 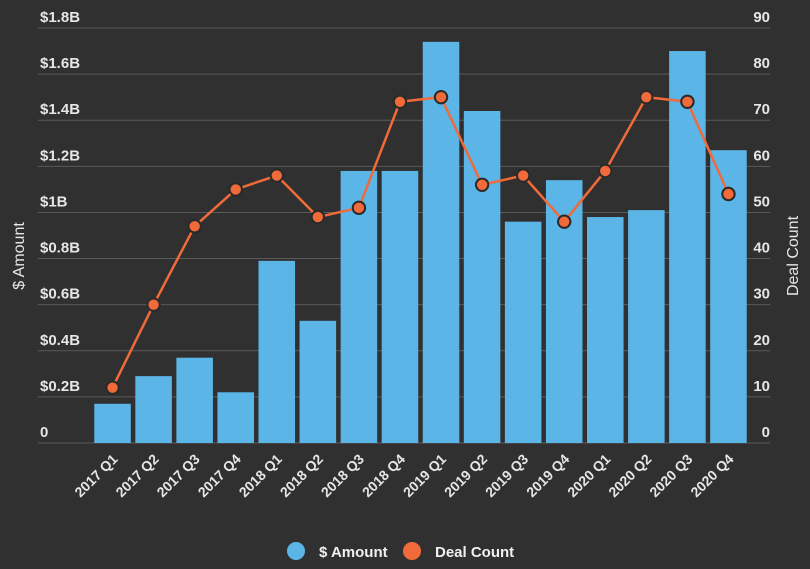 What do you see at coordinates (301, 475) in the screenshot?
I see `x-tick-label: 2018 Q2` at bounding box center [301, 475].